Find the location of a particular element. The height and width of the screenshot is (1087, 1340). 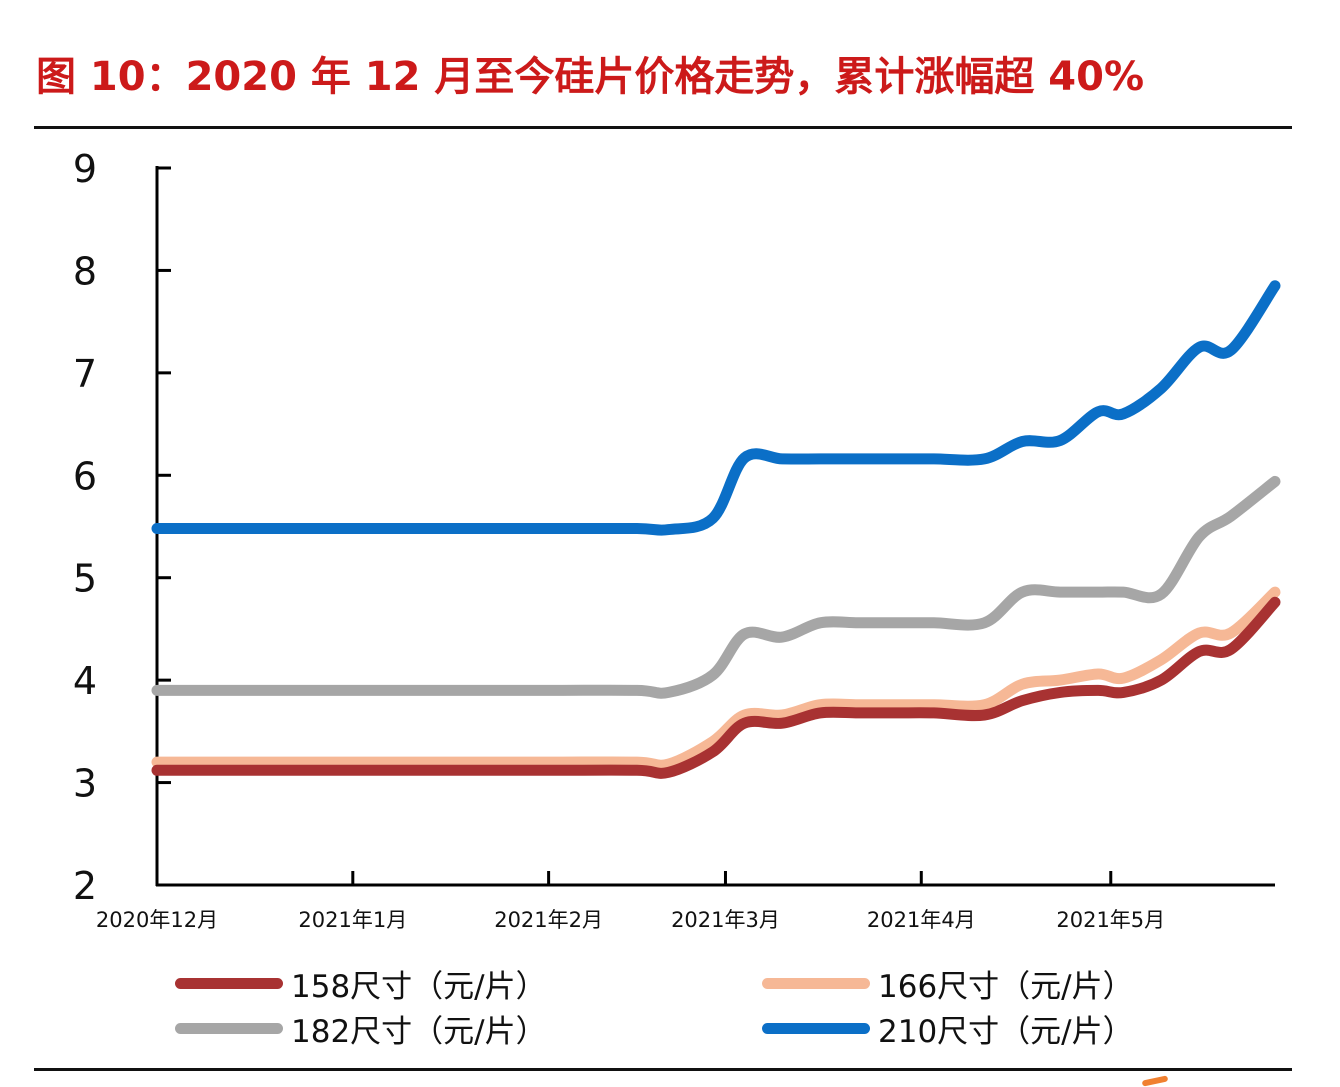

x-tick-label: 2021年5月 is located at coordinates (1110, 920).